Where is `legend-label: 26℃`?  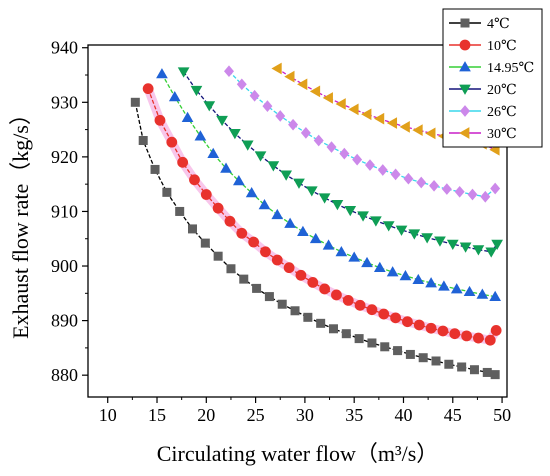
legend-label: 26℃ is located at coordinates (502, 112).